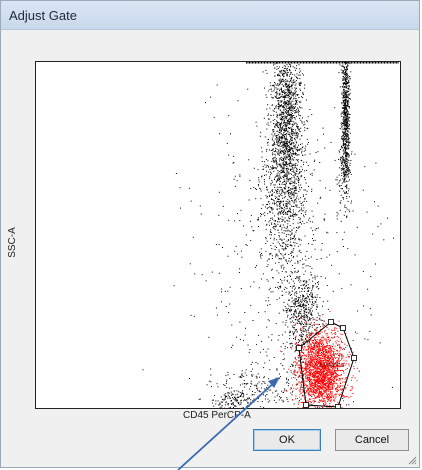  I want to click on x-axis-label: CD45 PerCP-A, so click(217, 415).